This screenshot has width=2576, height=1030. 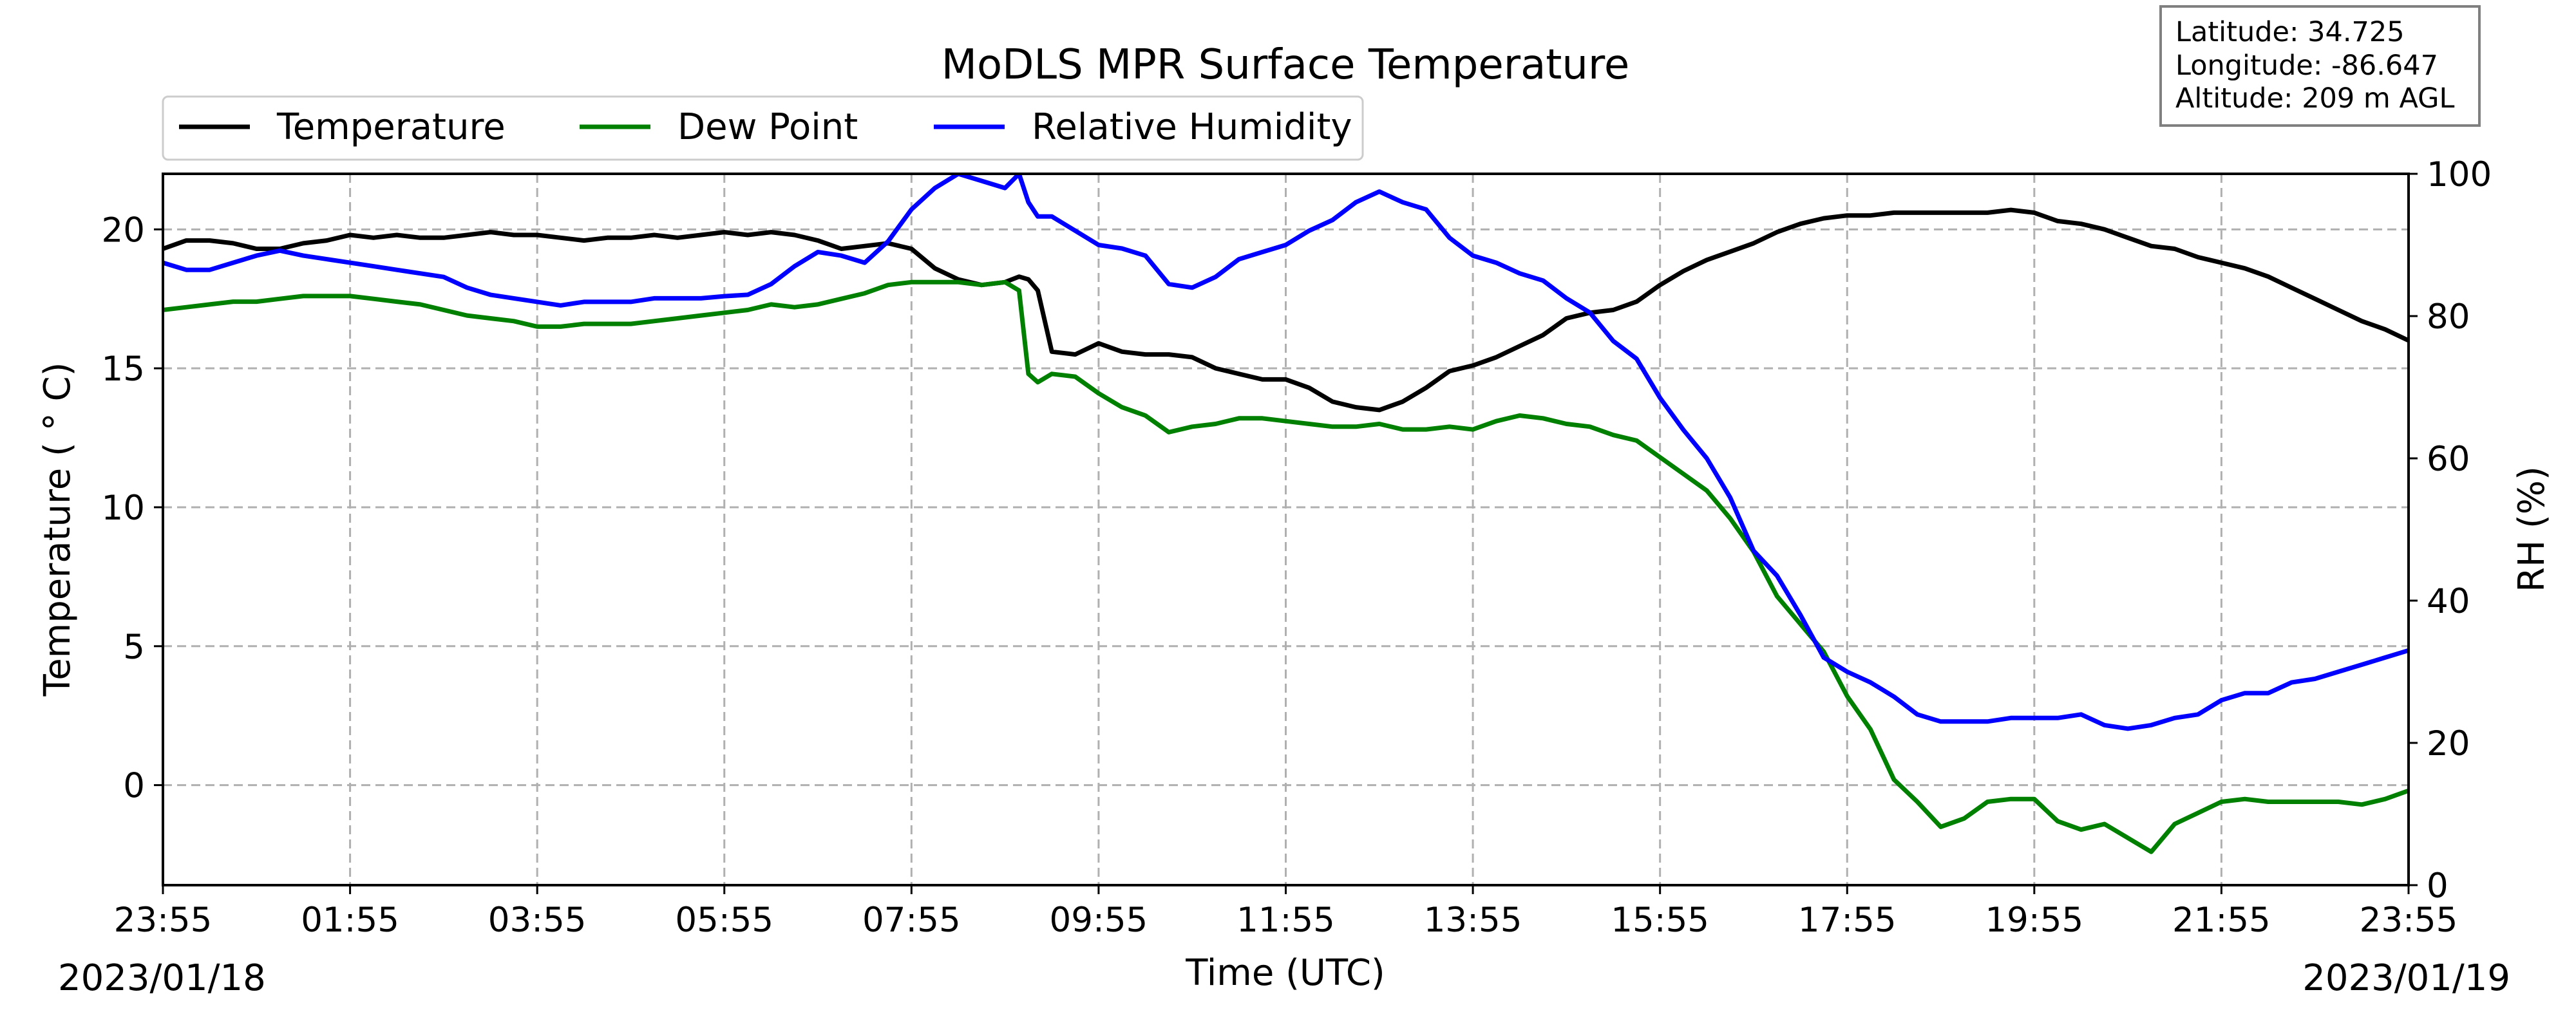 I want to click on y2-tick-label: 100, so click(x=2460, y=174).